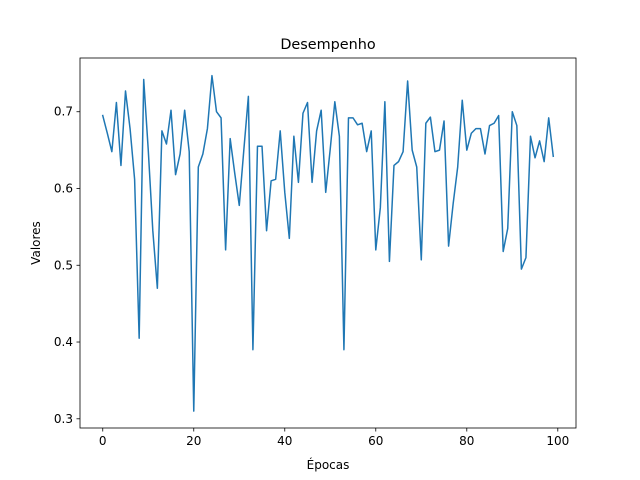 Image resolution: width=640 pixels, height=480 pixels. Describe the element at coordinates (557, 441) in the screenshot. I see `x-tick-label: 100` at that location.